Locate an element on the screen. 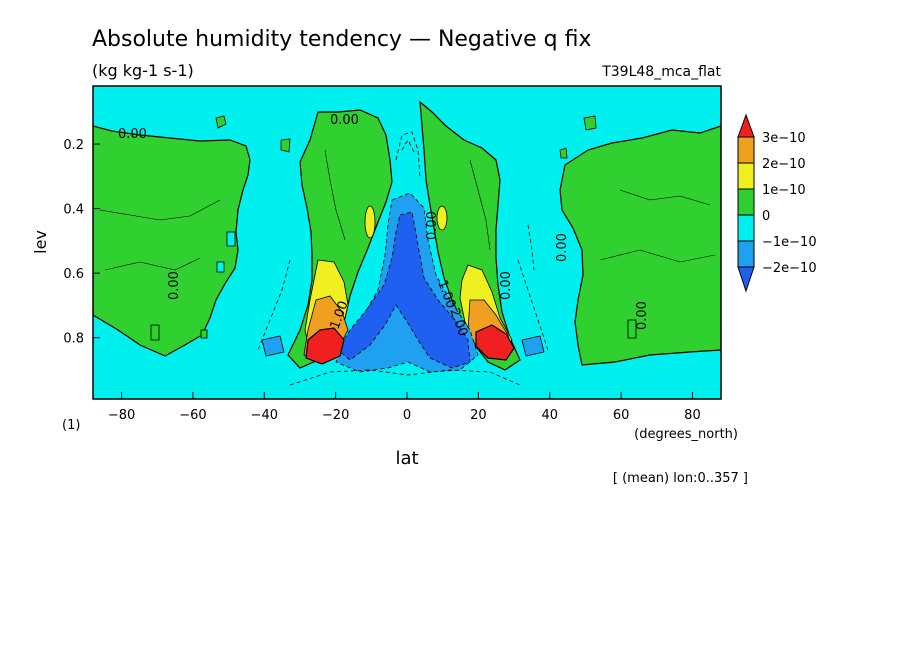 The width and height of the screenshot is (904, 654). neg-contour-right-high is located at coordinates (531, 247).